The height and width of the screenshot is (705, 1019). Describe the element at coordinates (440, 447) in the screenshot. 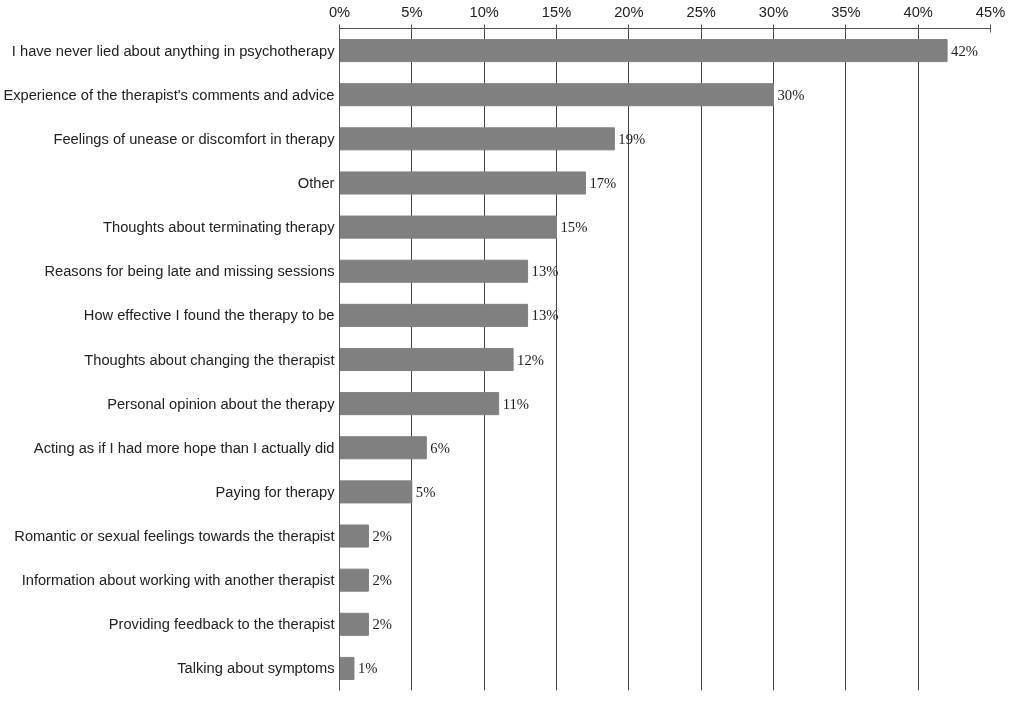

I see `data-label: 6%` at that location.